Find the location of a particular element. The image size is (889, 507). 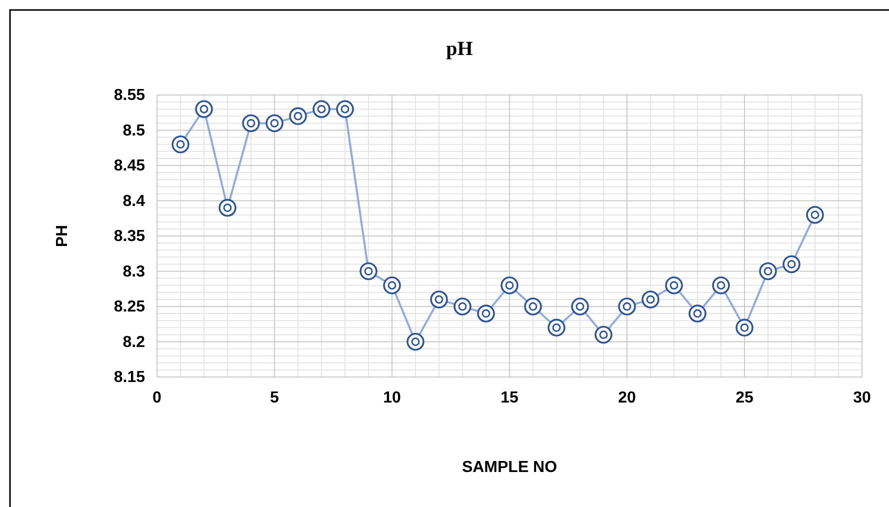

x-tick-label: 15 is located at coordinates (509, 397).